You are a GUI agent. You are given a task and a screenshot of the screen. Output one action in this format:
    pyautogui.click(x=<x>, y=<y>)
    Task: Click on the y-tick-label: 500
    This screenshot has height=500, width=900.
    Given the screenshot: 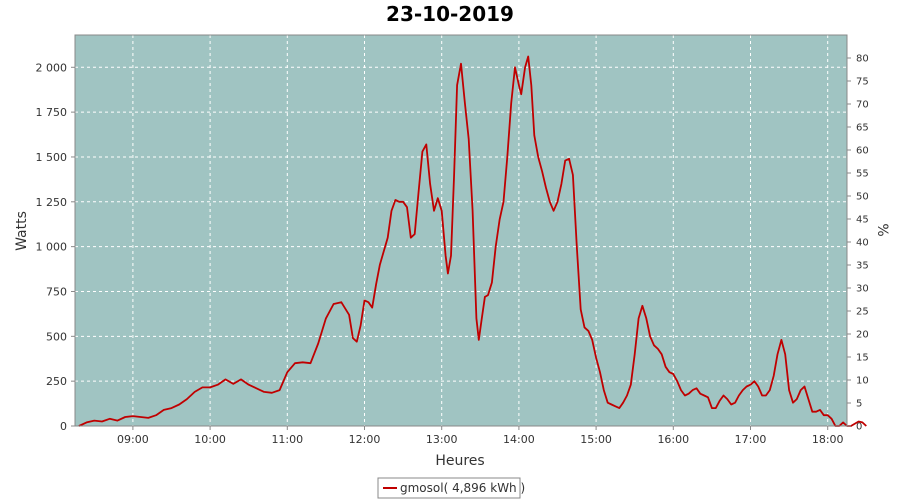 What is the action you would take?
    pyautogui.click(x=56, y=336)
    